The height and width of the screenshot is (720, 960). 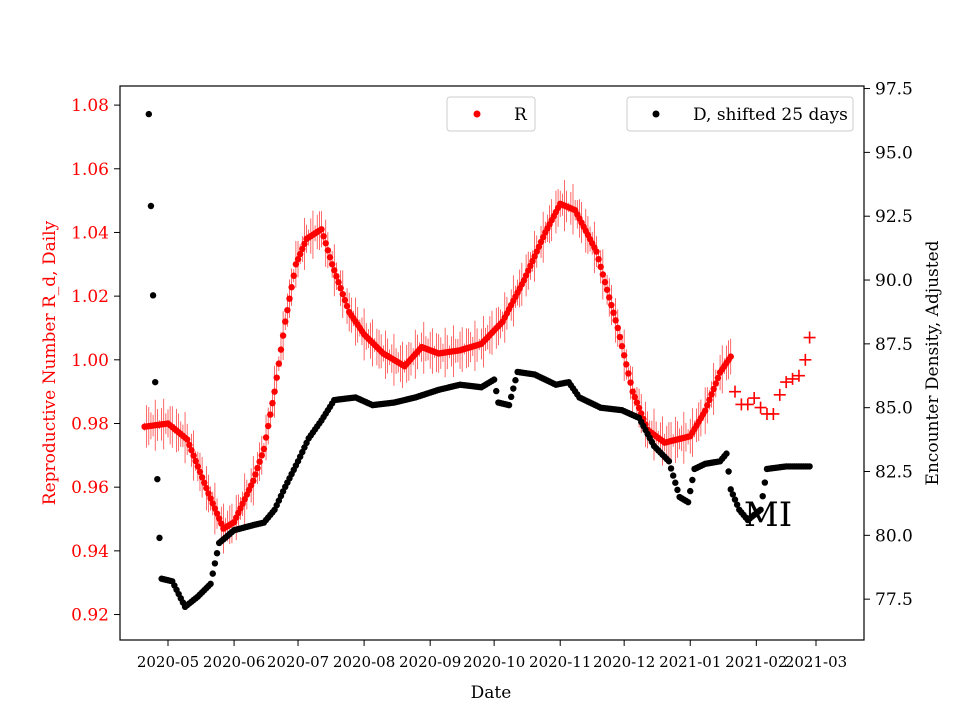 What do you see at coordinates (477, 114) in the screenshot?
I see `legend-r-marker` at bounding box center [477, 114].